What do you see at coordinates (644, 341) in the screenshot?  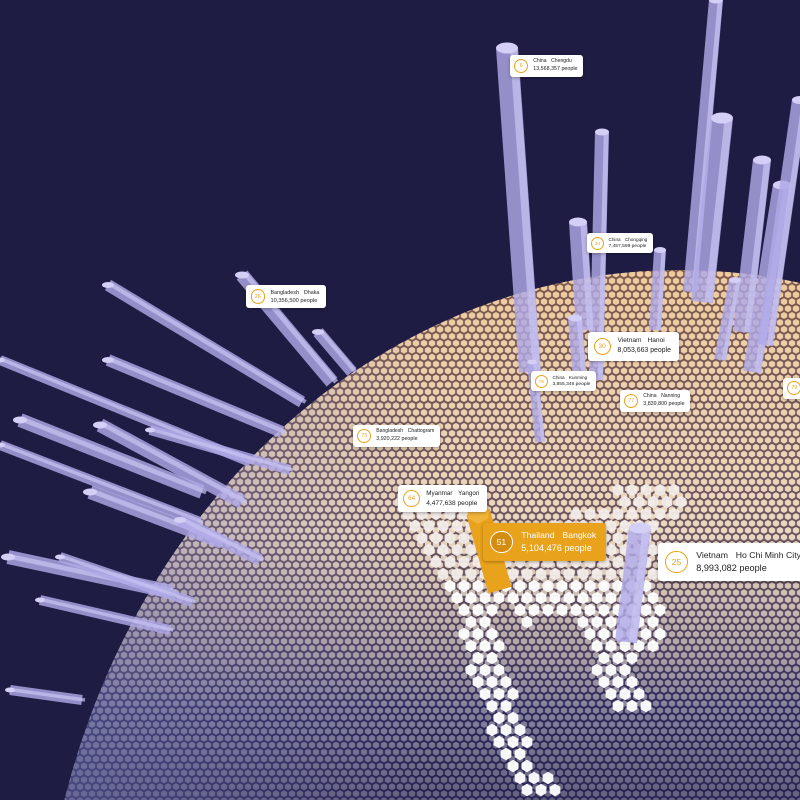 I see `label-line: Vietnam Hanoi` at bounding box center [644, 341].